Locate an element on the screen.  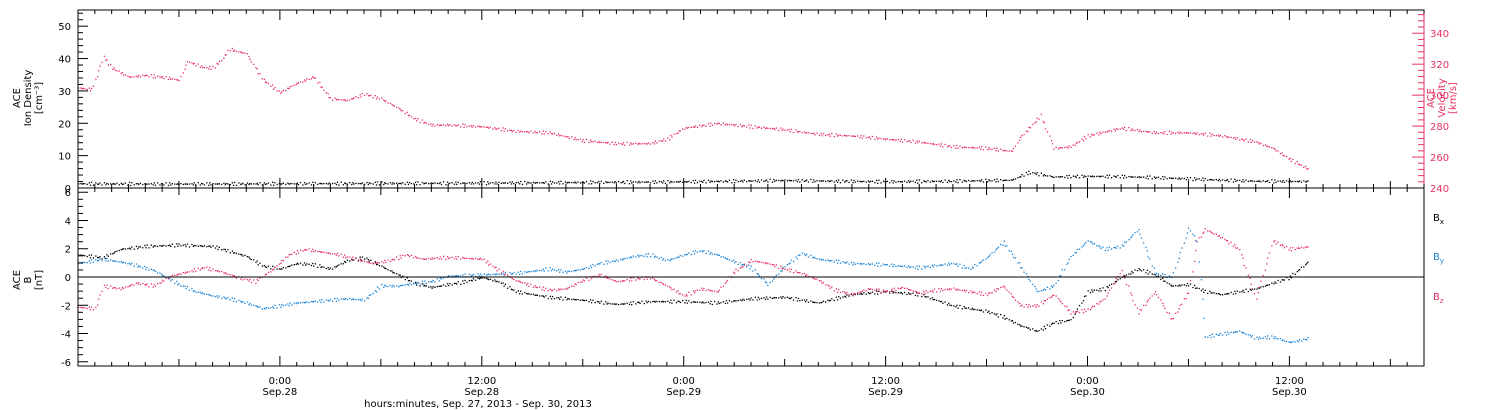
density-tick-label: 40 is located at coordinates (64, 60).